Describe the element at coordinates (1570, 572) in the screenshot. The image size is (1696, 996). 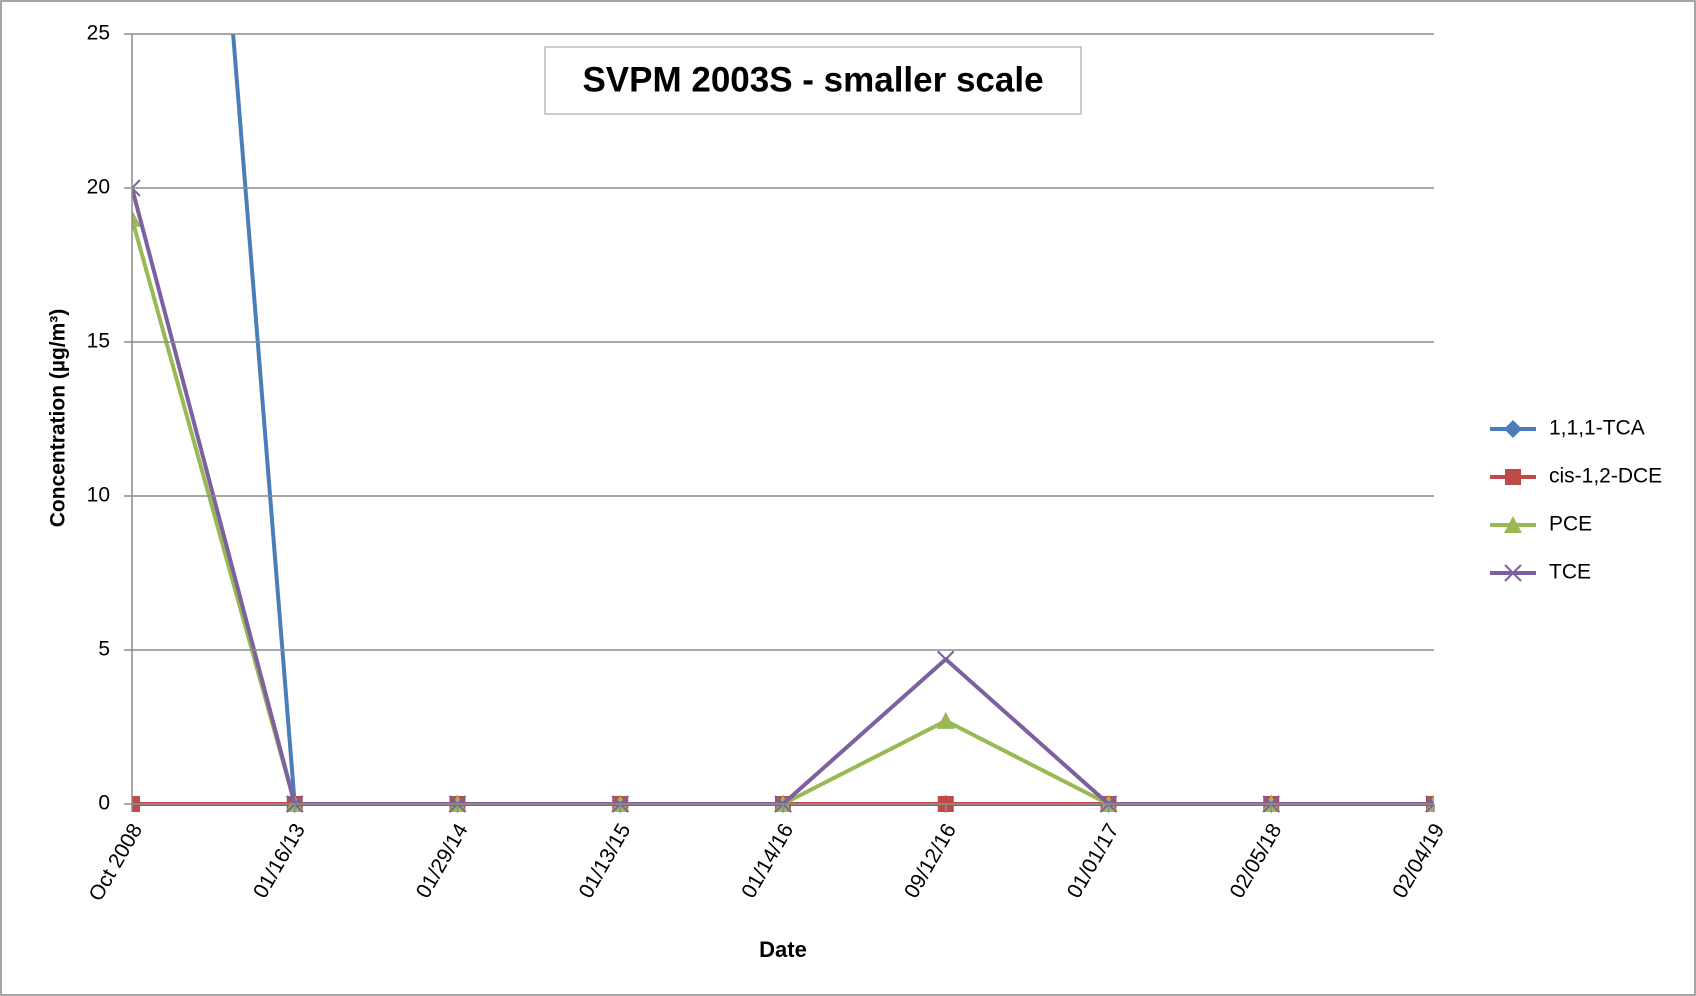
I see `legend-label: TCE` at that location.